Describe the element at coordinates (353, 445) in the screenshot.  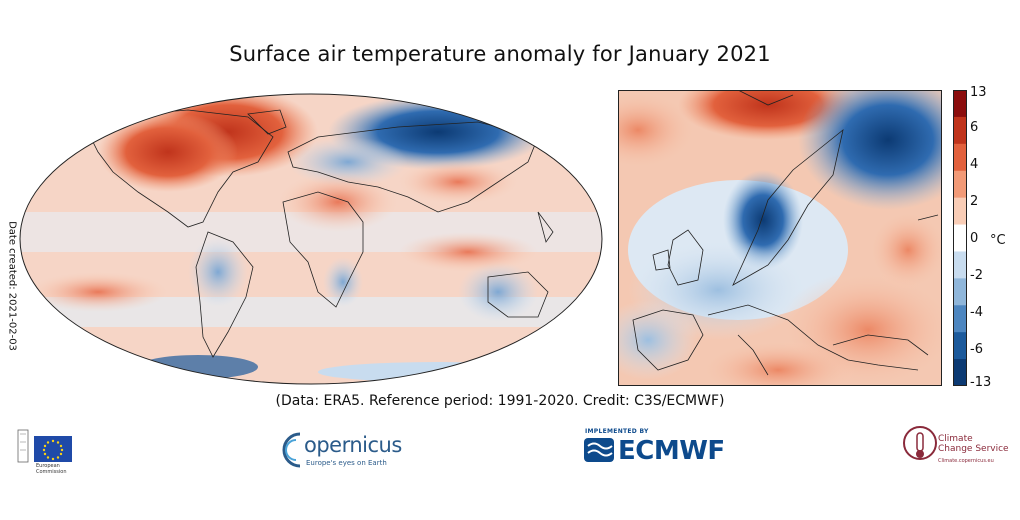
I see `copernicus-wordmark: opernicus` at that location.